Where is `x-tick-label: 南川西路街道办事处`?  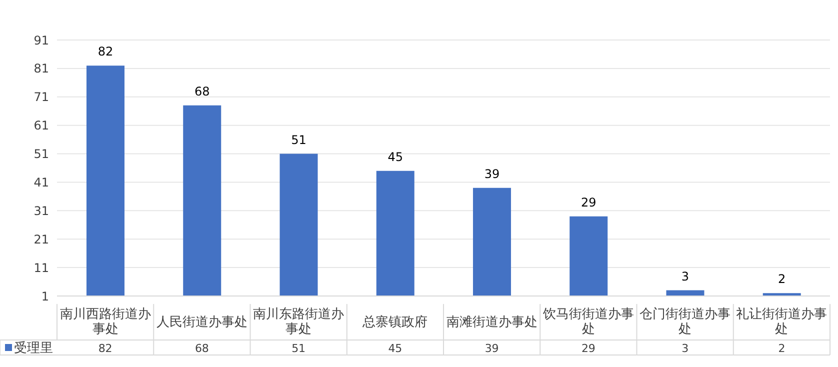
x-tick-label: 南川西路街道办事处 is located at coordinates (105, 322).